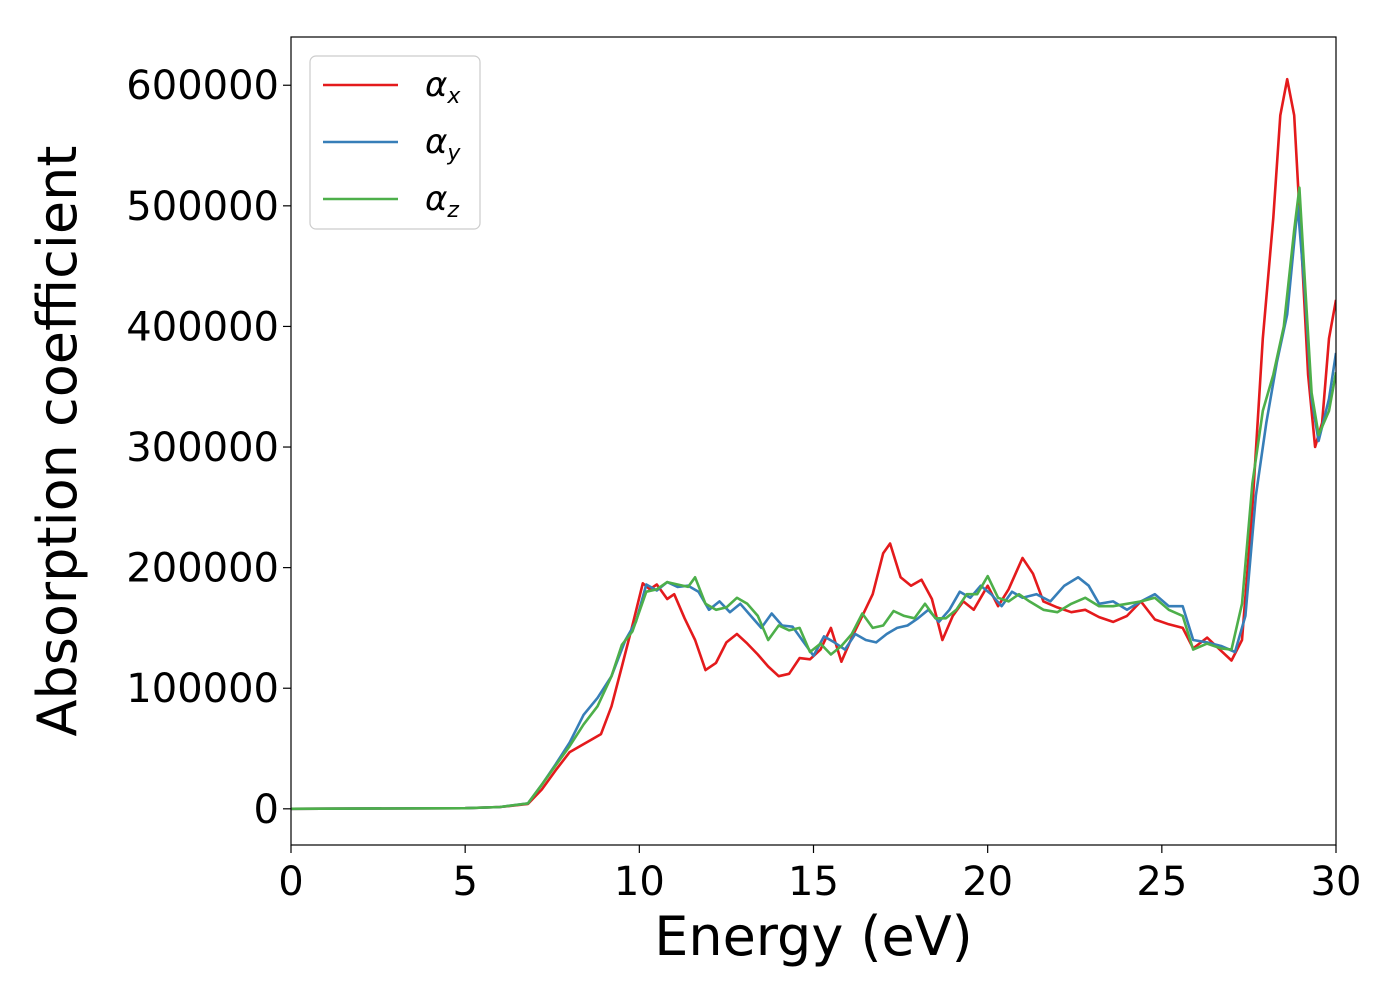 The height and width of the screenshot is (1000, 1400). I want to click on x-tick-label: 10, so click(639, 882).